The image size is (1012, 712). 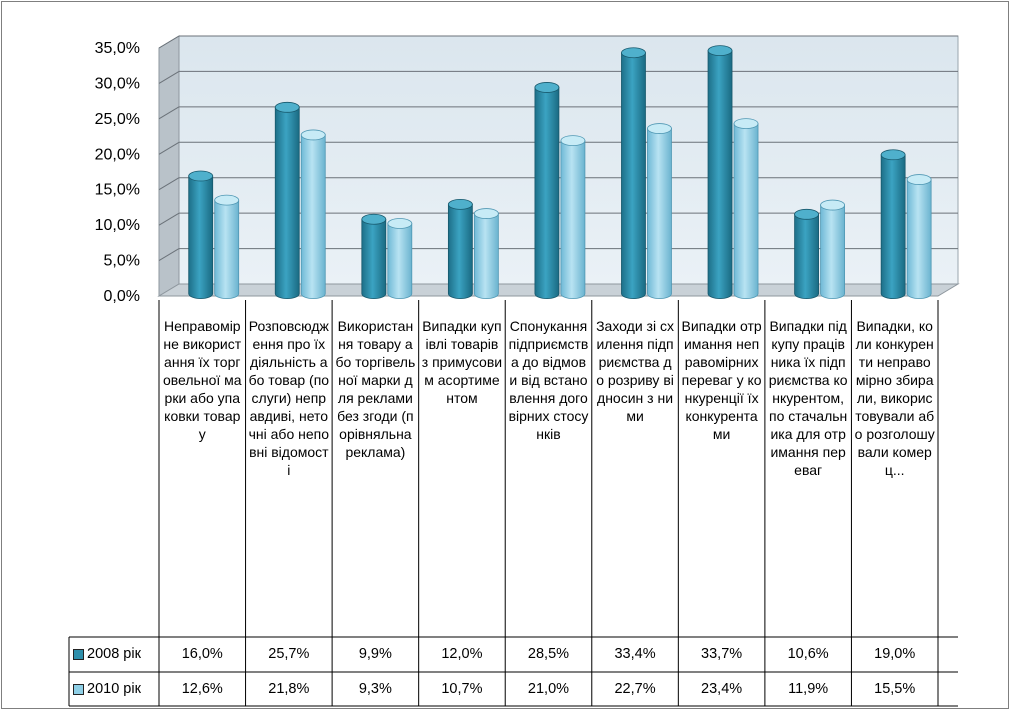 I want to click on data-label: 9,9%, so click(x=375, y=654).